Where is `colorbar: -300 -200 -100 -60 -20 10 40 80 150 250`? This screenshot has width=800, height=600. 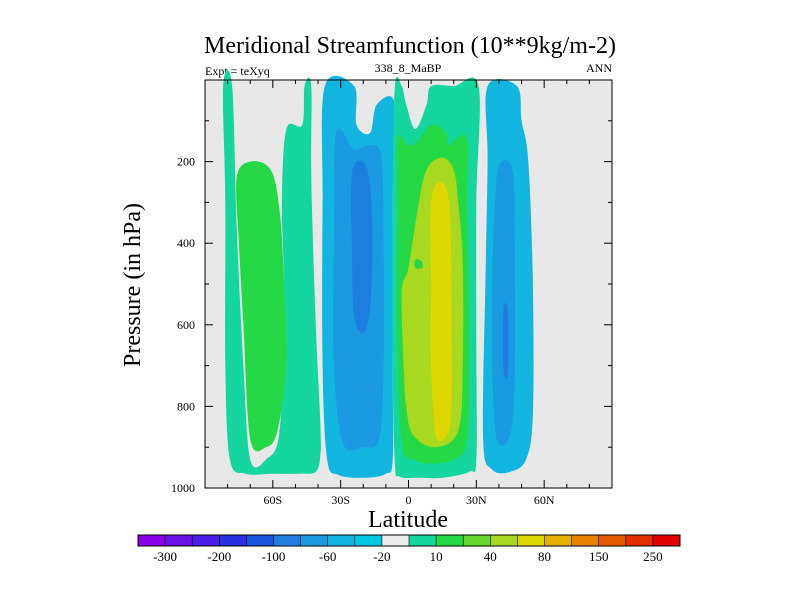
colorbar: -300 -200 -100 -60 -20 10 40 80 150 250 is located at coordinates (409, 549).